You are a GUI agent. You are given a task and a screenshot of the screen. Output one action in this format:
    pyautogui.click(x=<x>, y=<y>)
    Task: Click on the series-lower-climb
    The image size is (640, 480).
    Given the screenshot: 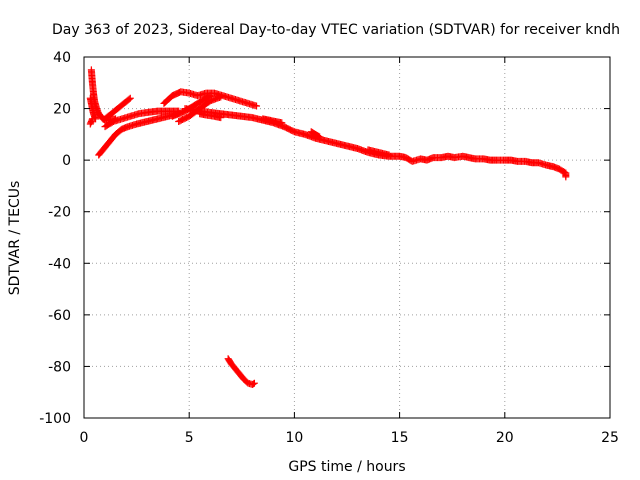 What is the action you would take?
    pyautogui.click(x=139, y=134)
    